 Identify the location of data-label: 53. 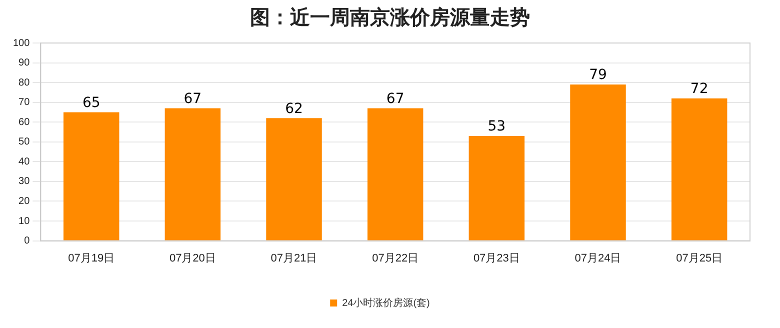
(497, 126).